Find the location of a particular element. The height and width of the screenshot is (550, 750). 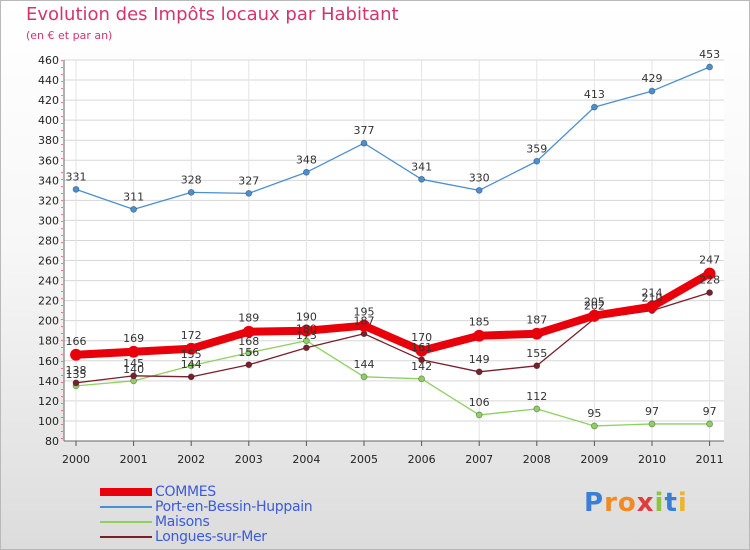

data-label: 228 is located at coordinates (709, 280).